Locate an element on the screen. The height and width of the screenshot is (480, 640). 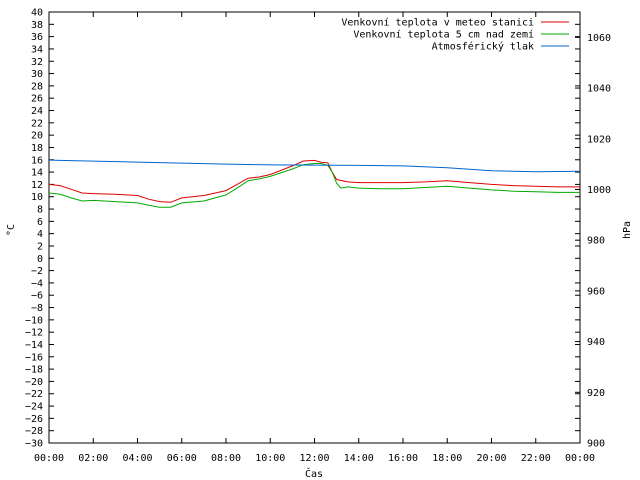
y-left-tick-label: −6 is located at coordinates (37, 296).